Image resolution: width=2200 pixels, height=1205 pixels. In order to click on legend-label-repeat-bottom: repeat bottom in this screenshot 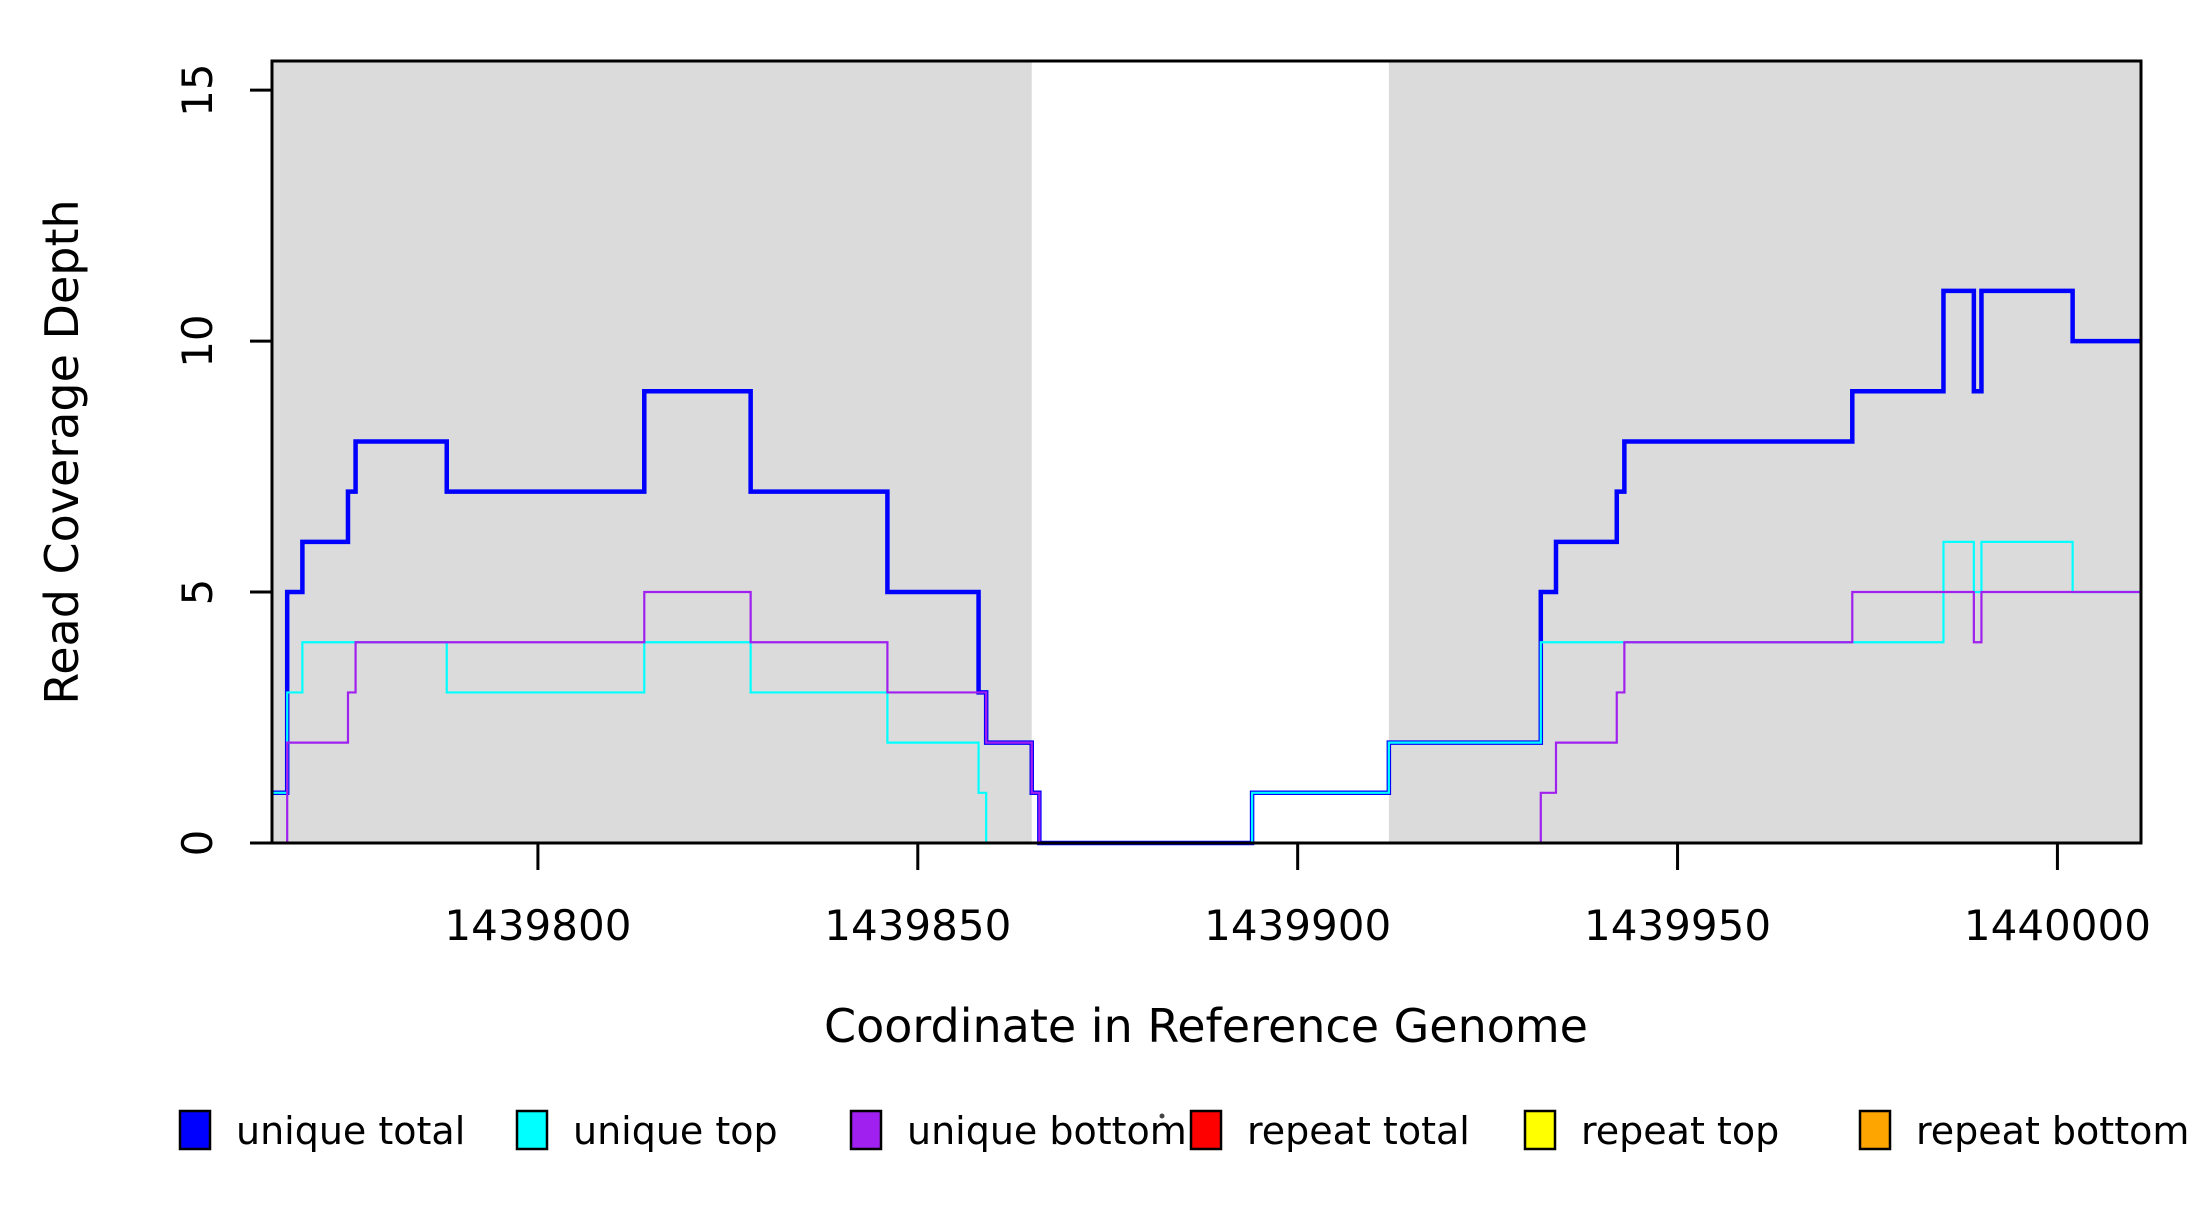, I will do `click(2052, 1131)`.